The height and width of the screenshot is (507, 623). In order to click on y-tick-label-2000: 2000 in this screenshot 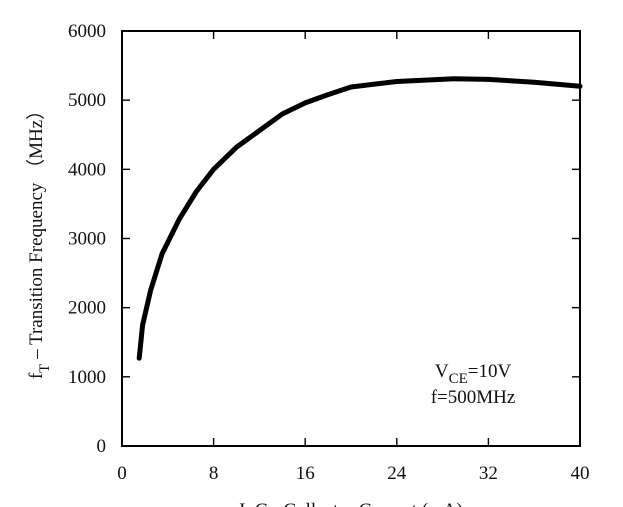, I will do `click(87, 308)`.